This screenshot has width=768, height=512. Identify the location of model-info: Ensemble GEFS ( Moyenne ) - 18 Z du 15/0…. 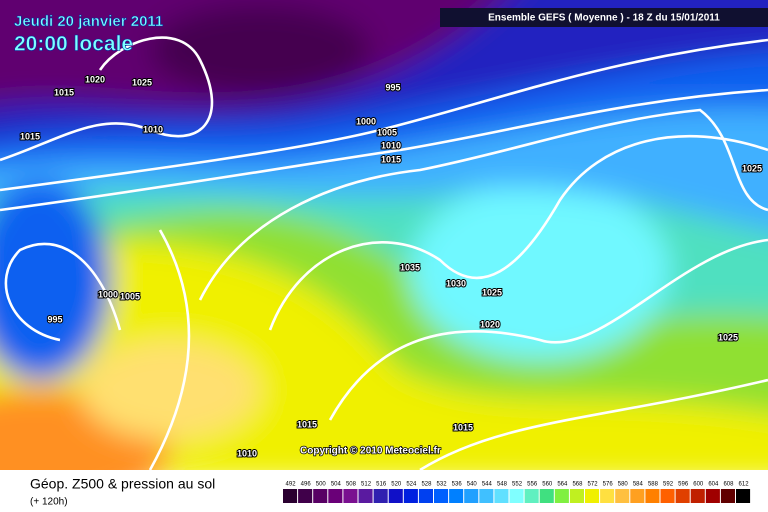
(604, 18).